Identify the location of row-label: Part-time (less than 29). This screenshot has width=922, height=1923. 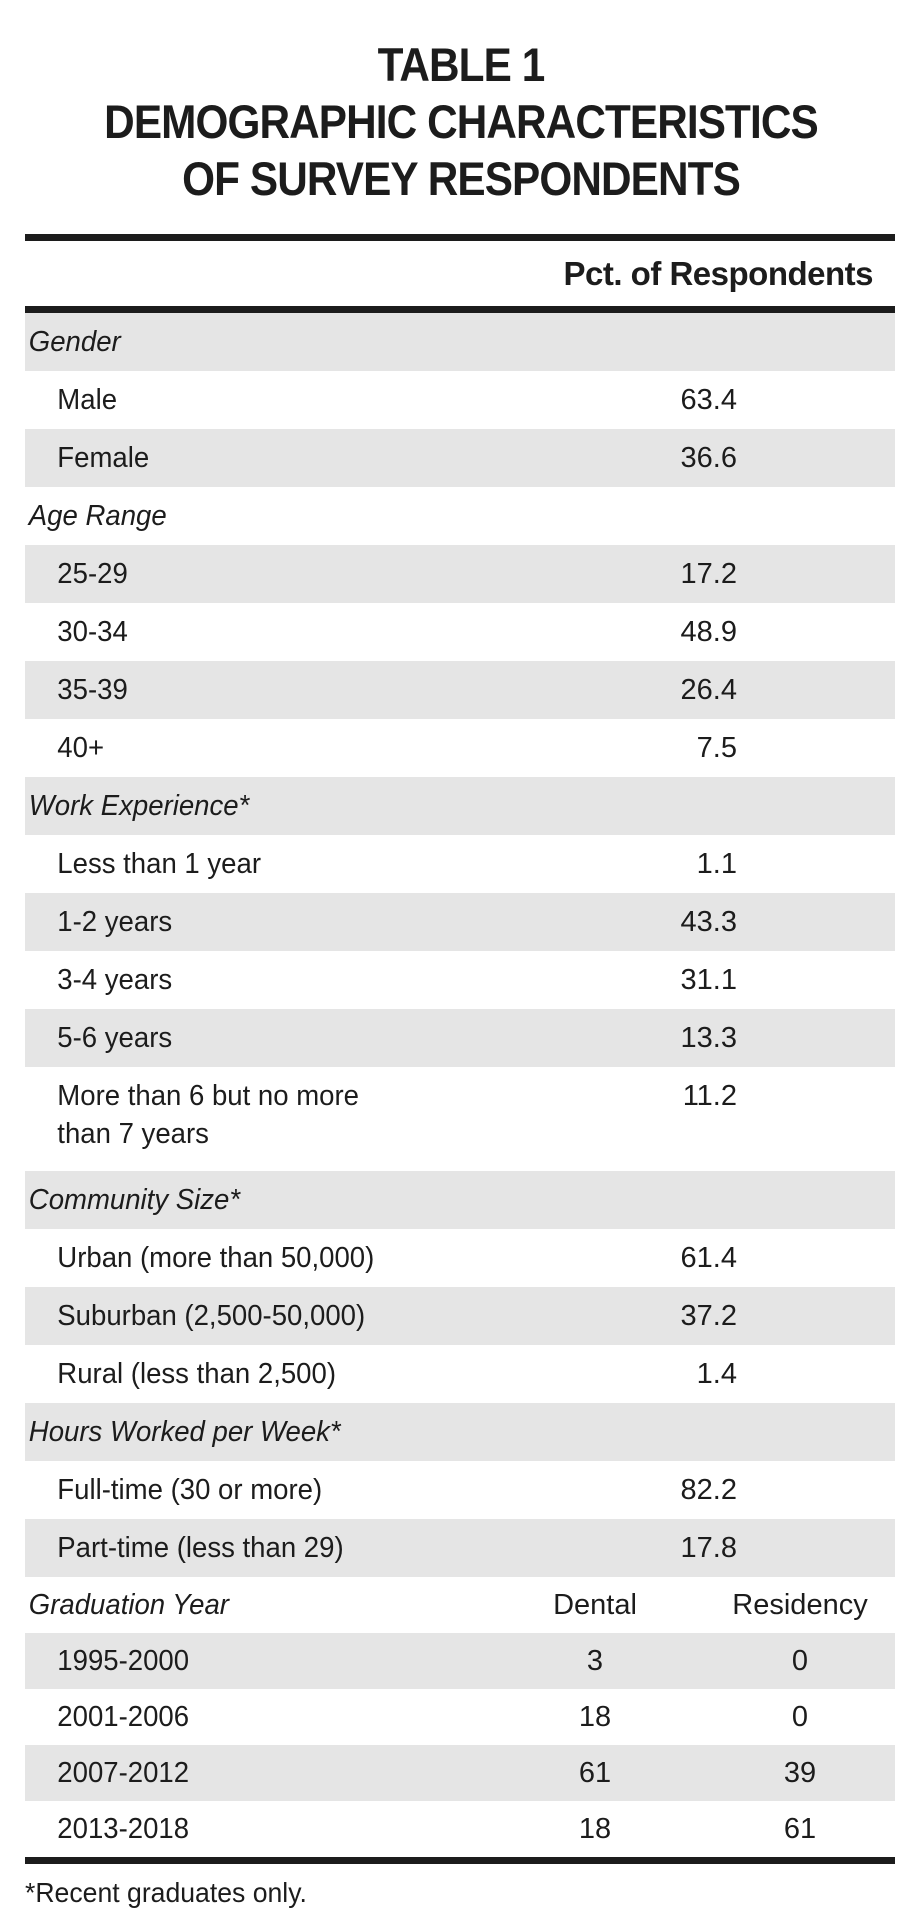
(200, 1547).